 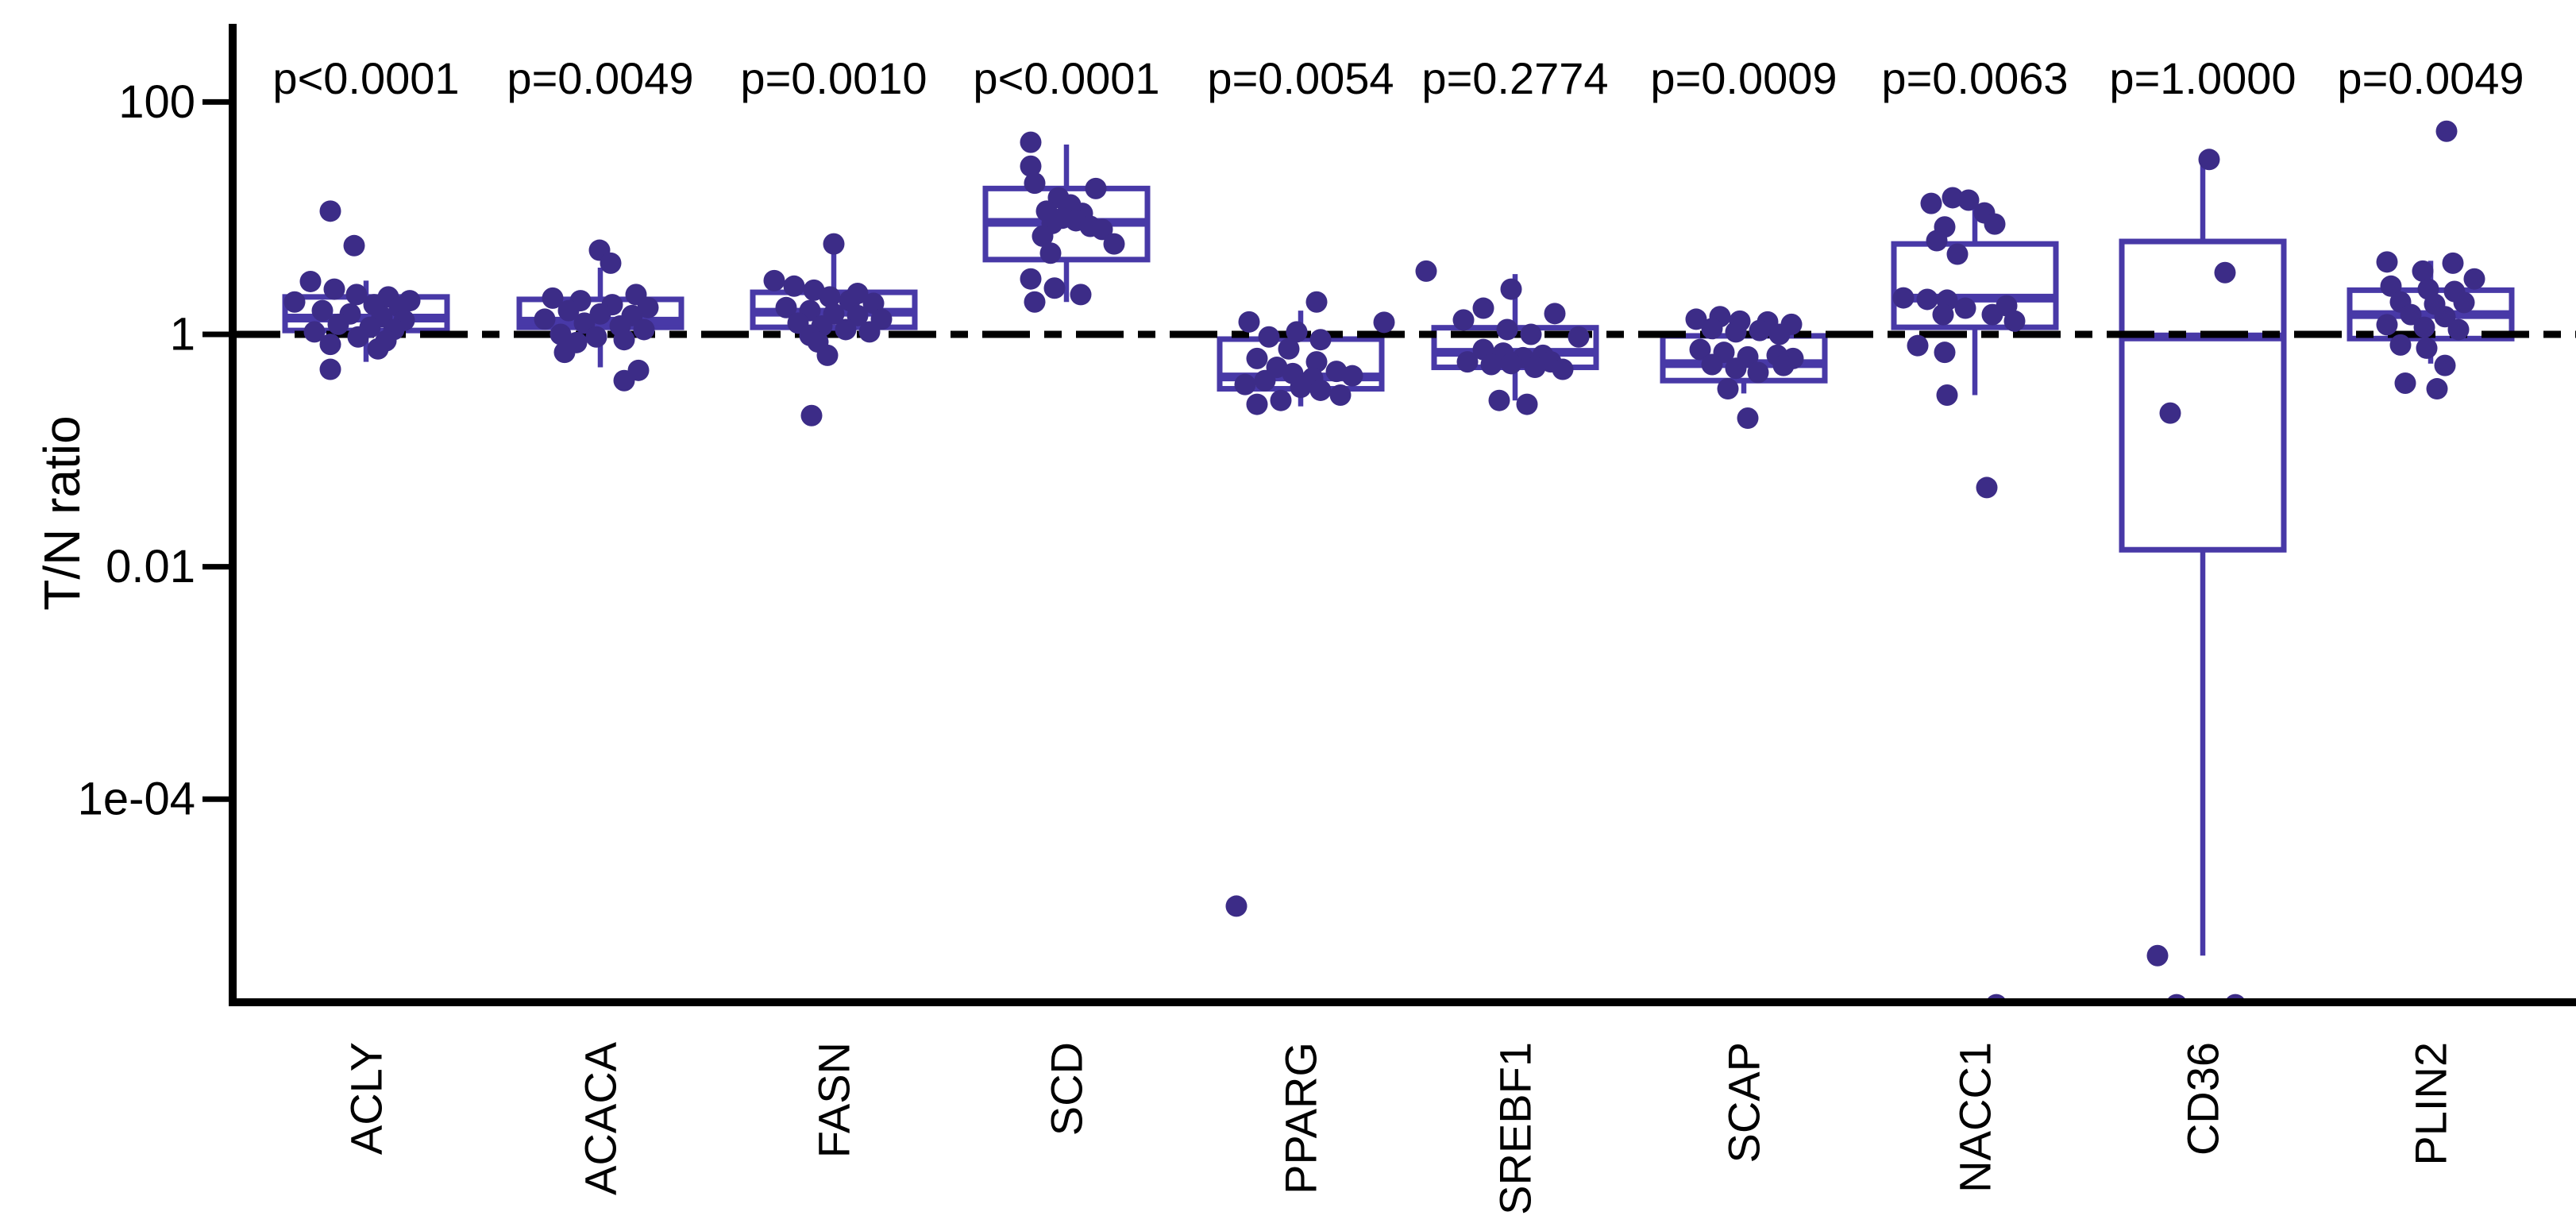 I want to click on x-axis-label-CD36: CD36, so click(x=2203, y=1099).